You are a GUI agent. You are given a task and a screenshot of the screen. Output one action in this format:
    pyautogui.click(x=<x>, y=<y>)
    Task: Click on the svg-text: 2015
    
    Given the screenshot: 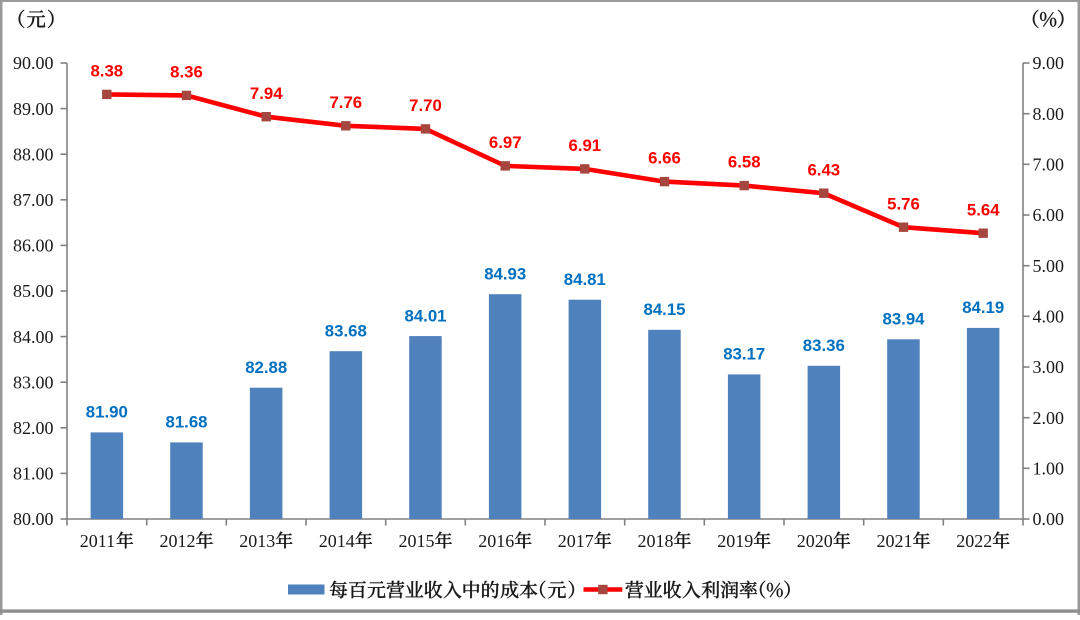 What is the action you would take?
    pyautogui.click(x=417, y=541)
    